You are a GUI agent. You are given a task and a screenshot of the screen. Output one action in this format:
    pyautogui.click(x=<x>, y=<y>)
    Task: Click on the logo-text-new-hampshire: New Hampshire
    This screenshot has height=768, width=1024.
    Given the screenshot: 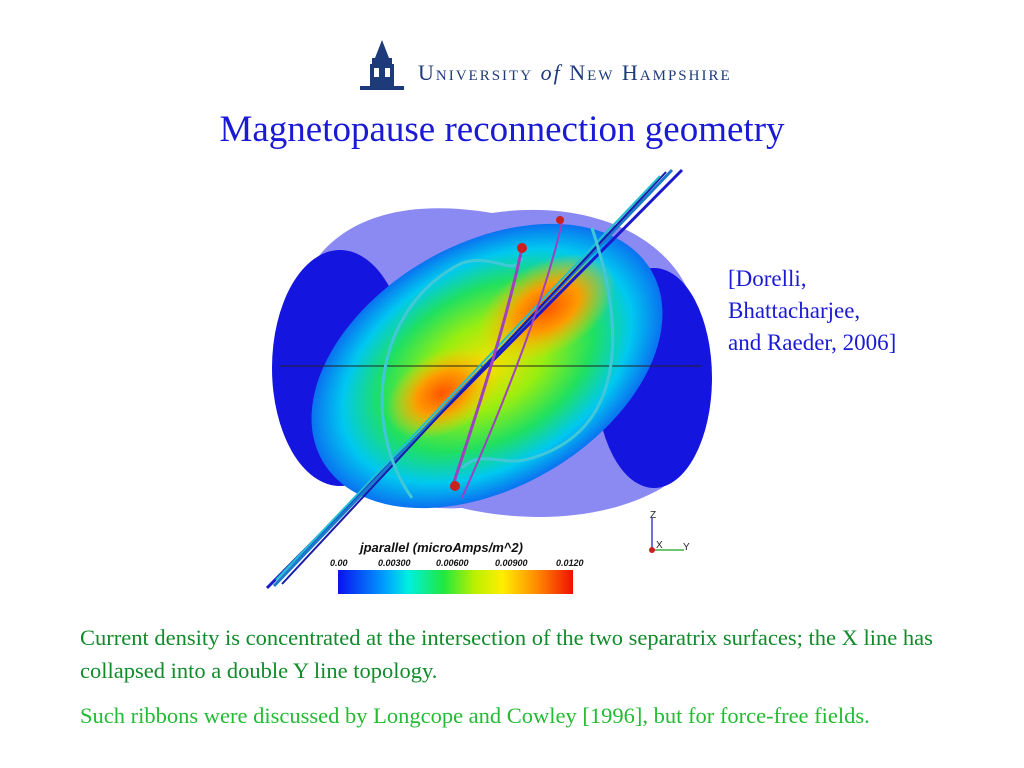 What is the action you would take?
    pyautogui.click(x=646, y=72)
    